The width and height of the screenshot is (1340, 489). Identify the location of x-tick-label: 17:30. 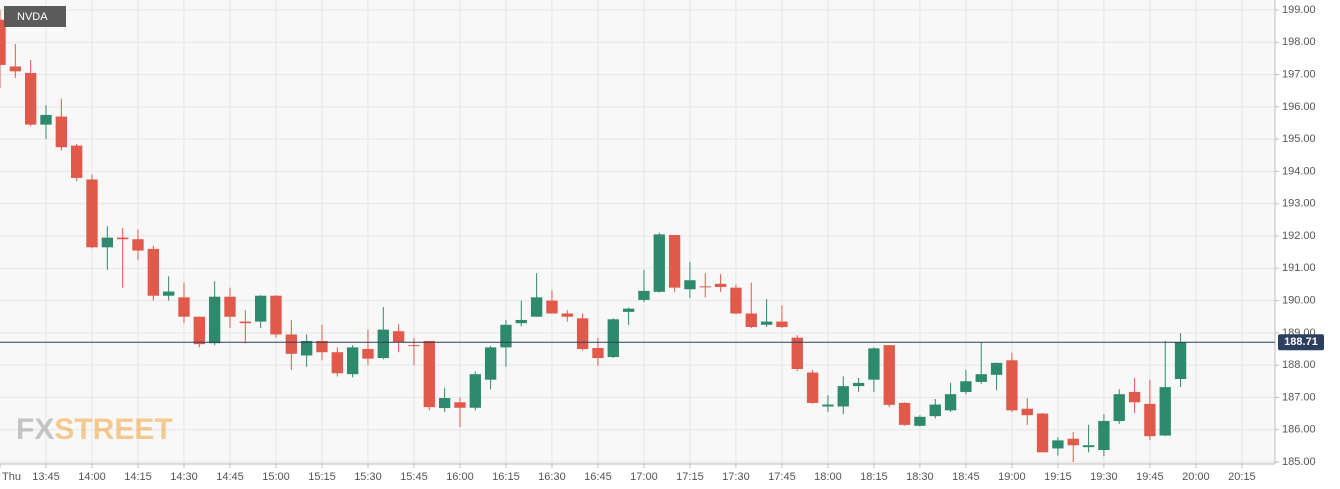
(736, 477).